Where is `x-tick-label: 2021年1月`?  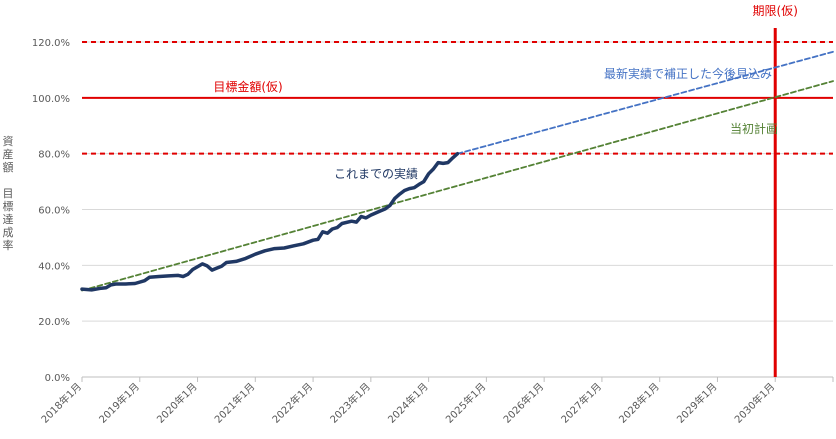
x-tick-label: 2021年1月 is located at coordinates (235, 403).